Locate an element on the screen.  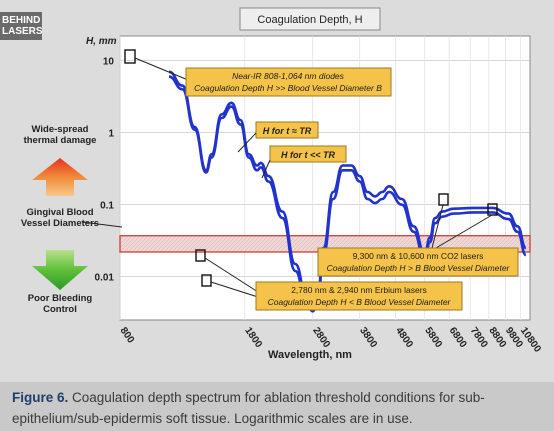
x-tick-label: 7800 is located at coordinates (479, 337).